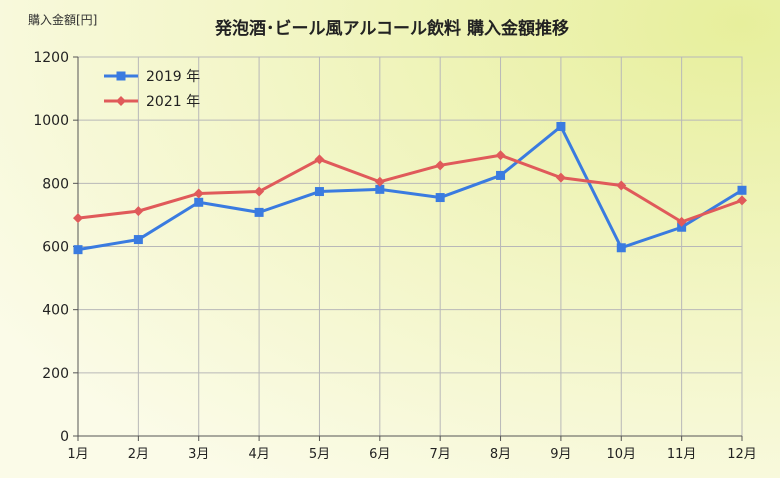  Describe the element at coordinates (682, 454) in the screenshot. I see `x-tick-label: 11月` at that location.